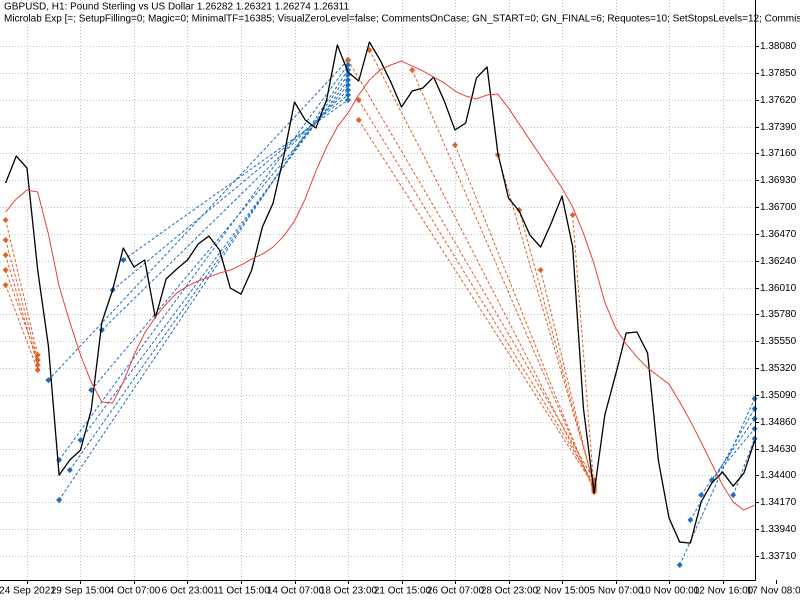 This screenshot has width=800, height=600. I want to click on x-tick-label: 28 Oct 23:00, so click(510, 591).